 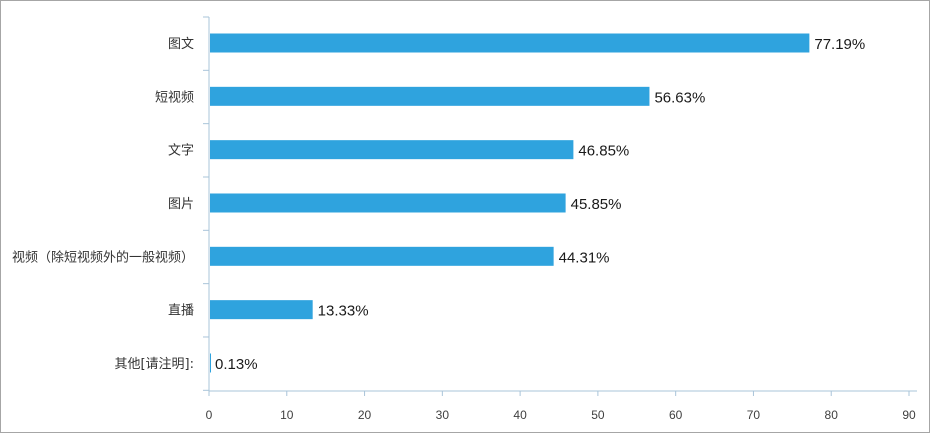 What do you see at coordinates (365, 415) in the screenshot?
I see `x-tick-label: 20` at bounding box center [365, 415].